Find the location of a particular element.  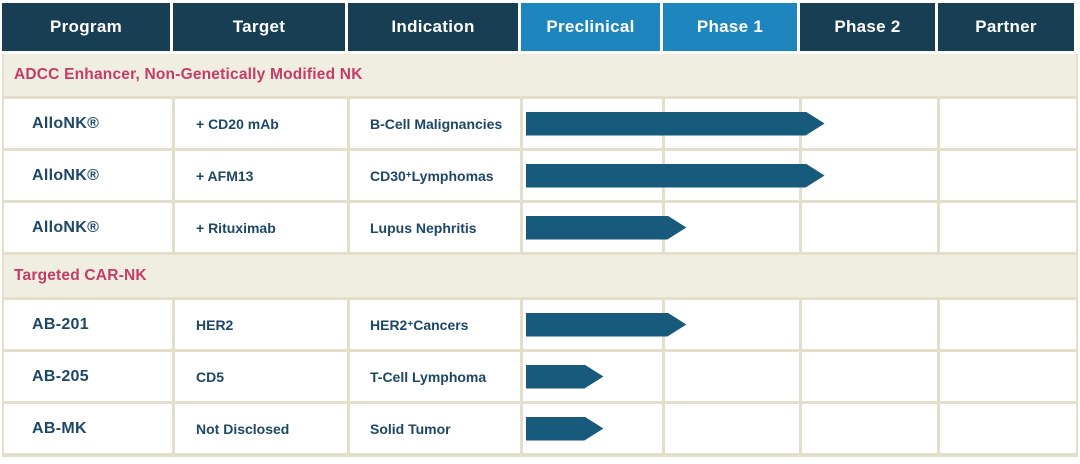

table-row: AB-205 CD5 T-Cell Lymphoma is located at coordinates (540, 376).